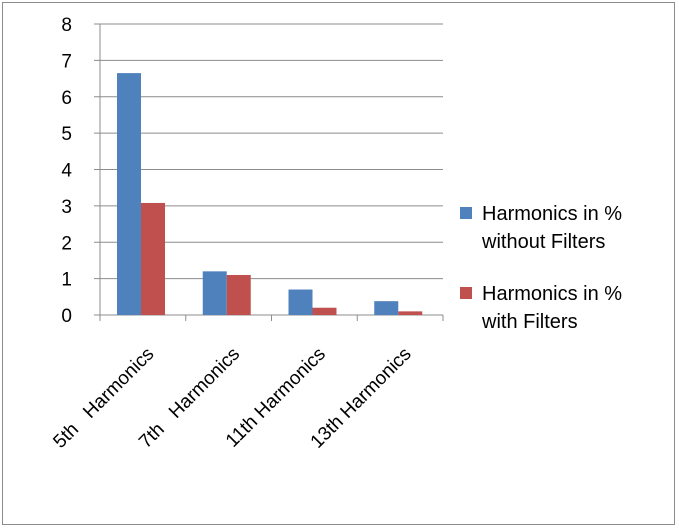 This screenshot has height=529, width=679. Describe the element at coordinates (529, 322) in the screenshot. I see `legend-label-2: with Filters` at that location.